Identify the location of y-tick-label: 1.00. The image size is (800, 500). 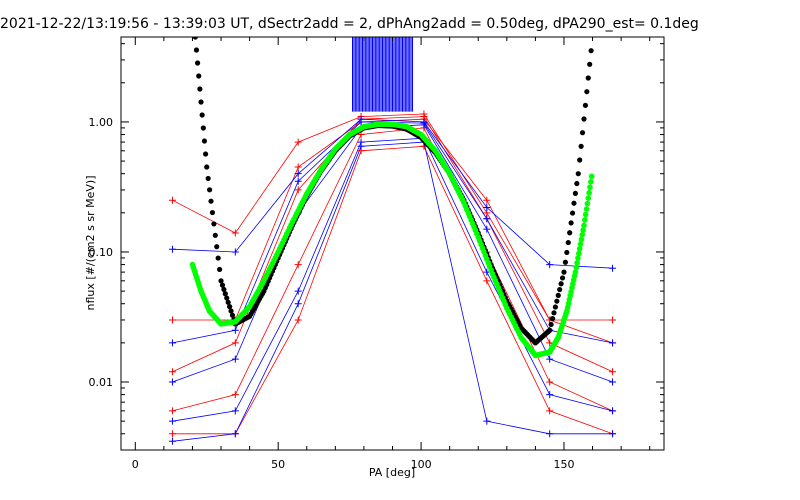
(101, 122).